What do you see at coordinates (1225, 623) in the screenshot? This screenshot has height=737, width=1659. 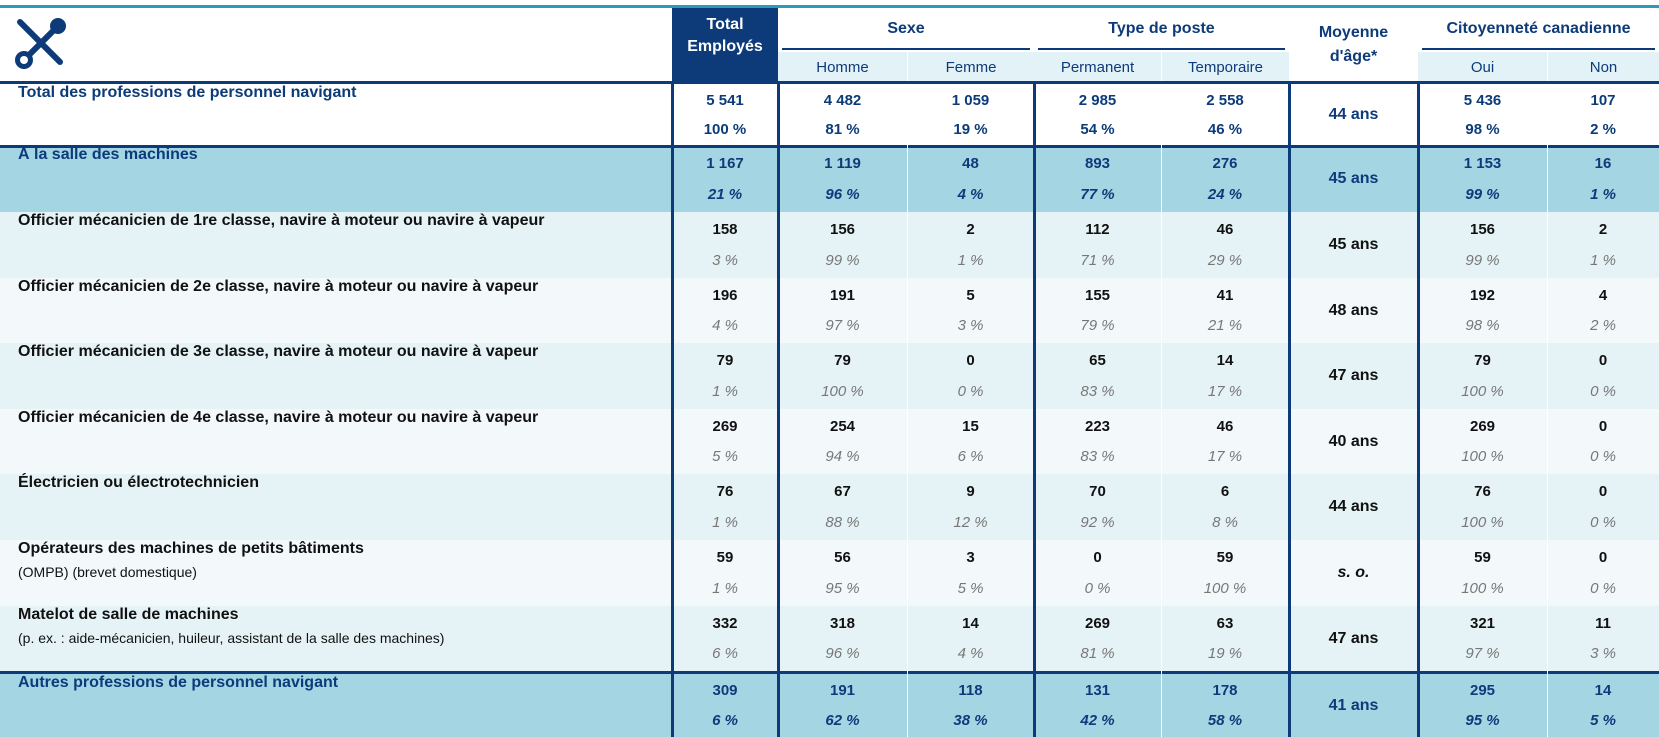 I see `count: 63` at bounding box center [1225, 623].